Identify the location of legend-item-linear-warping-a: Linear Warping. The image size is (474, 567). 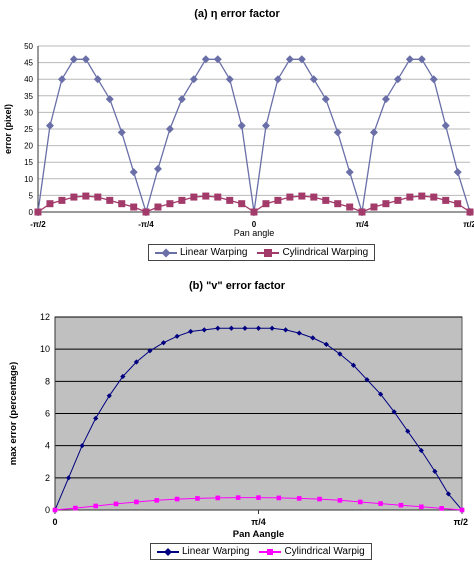
(201, 252).